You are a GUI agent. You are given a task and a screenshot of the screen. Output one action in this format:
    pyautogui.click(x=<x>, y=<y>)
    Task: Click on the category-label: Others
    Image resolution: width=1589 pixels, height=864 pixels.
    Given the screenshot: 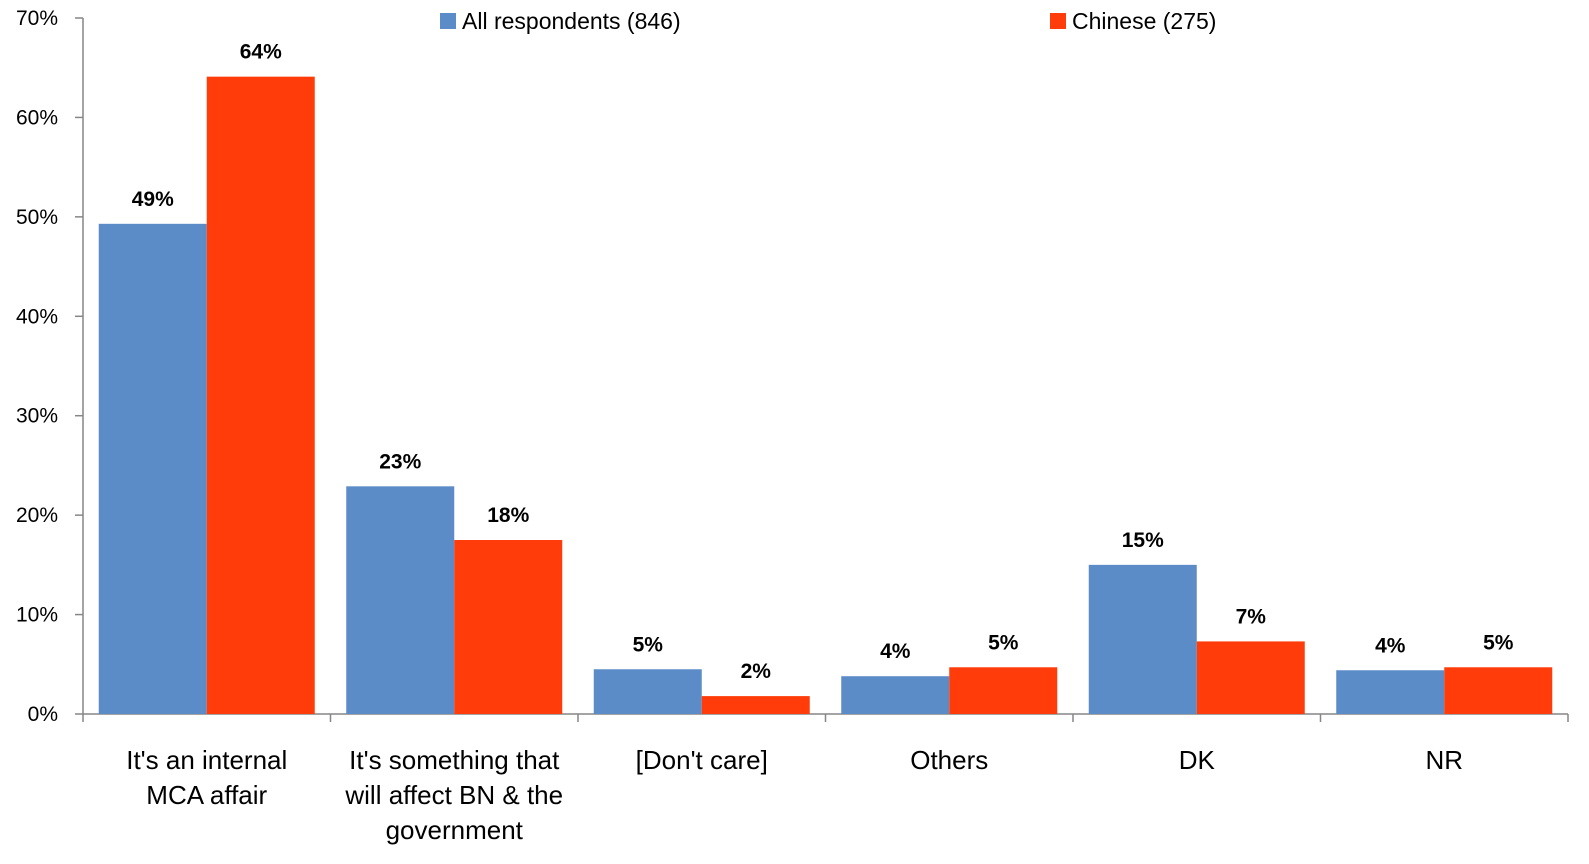 What is the action you would take?
    pyautogui.click(x=949, y=760)
    